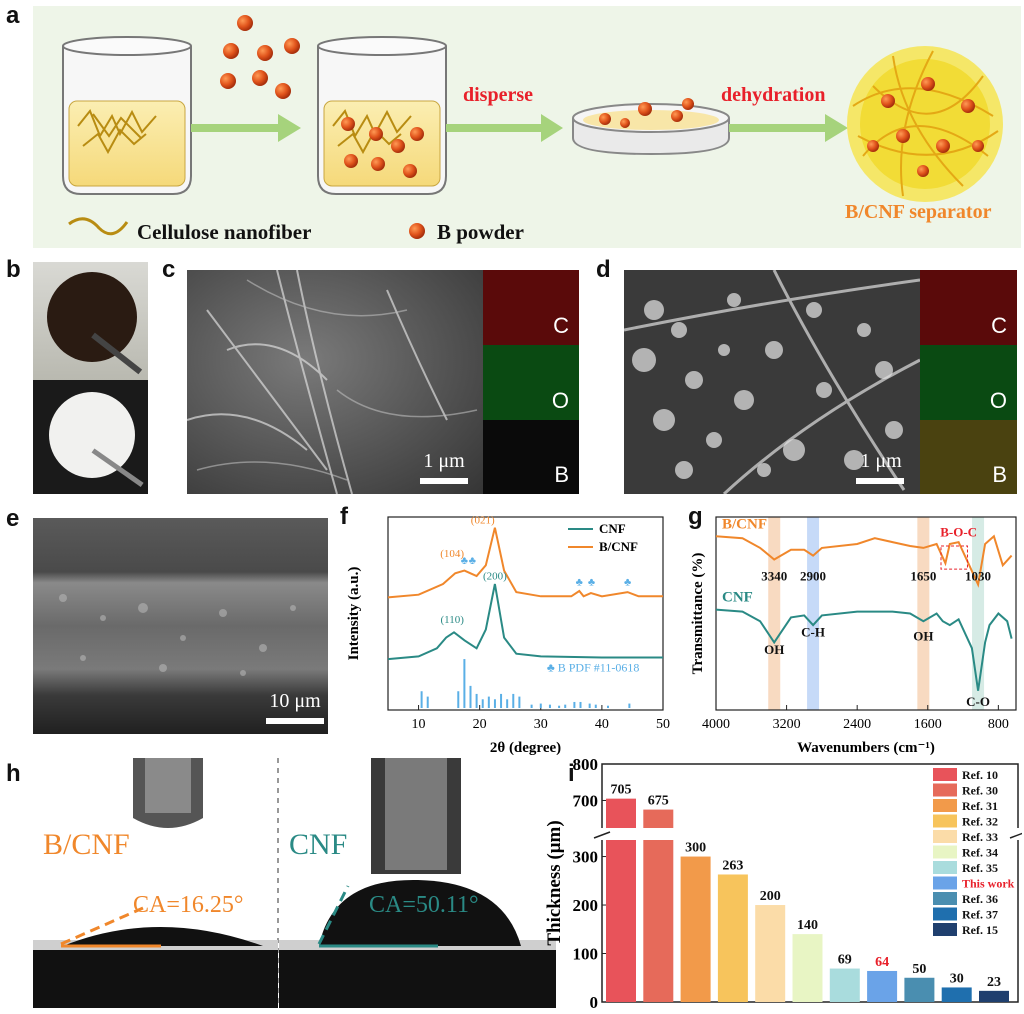 The image size is (1024, 1014). What do you see at coordinates (980, 775) in the screenshot?
I see `legend-text: Ref. 10` at bounding box center [980, 775].